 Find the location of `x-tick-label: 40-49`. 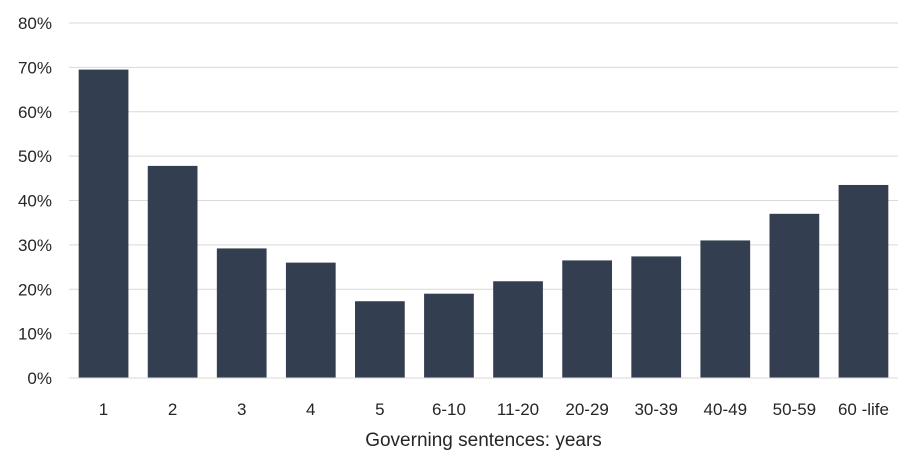

x-tick-label: 40-49 is located at coordinates (725, 409).